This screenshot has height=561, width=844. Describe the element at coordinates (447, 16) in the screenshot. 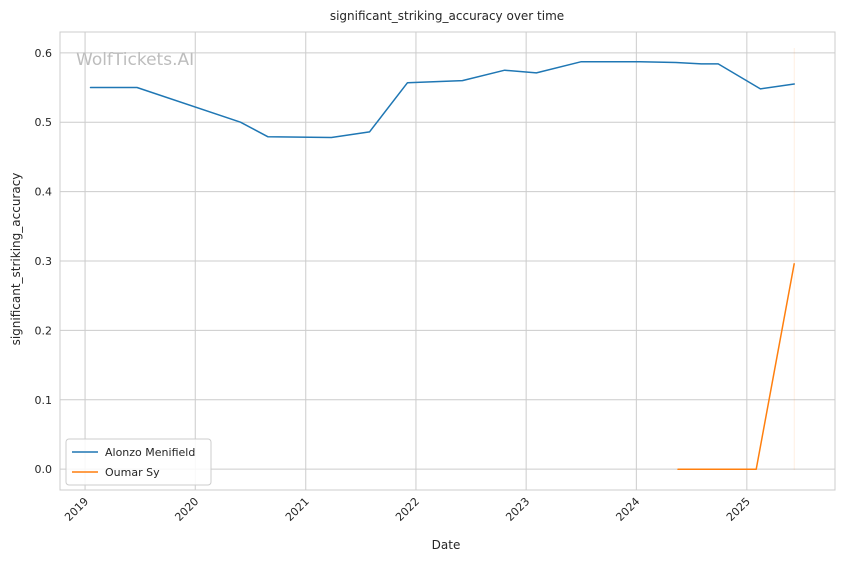

I see `chart-title: significant_striking_accuracy over time` at that location.